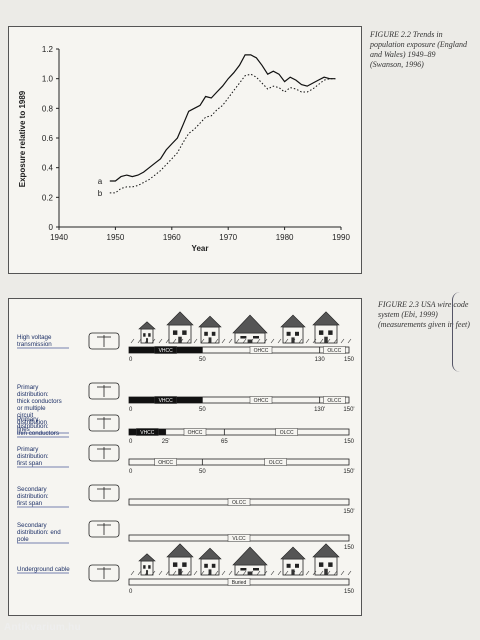  I want to click on segment-label: Buried, so click(239, 583).